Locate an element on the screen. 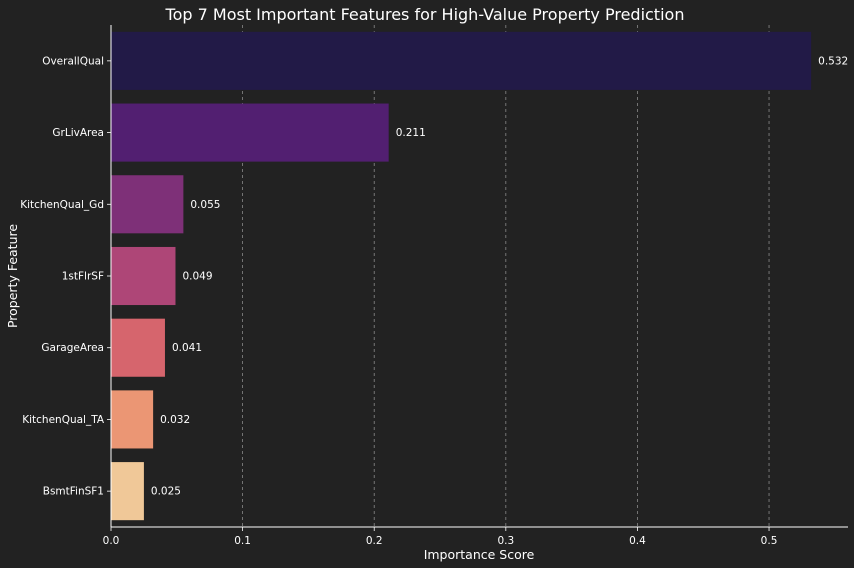 The width and height of the screenshot is (854, 568). y-tick-label: BsmtFinSF1 is located at coordinates (73, 492).